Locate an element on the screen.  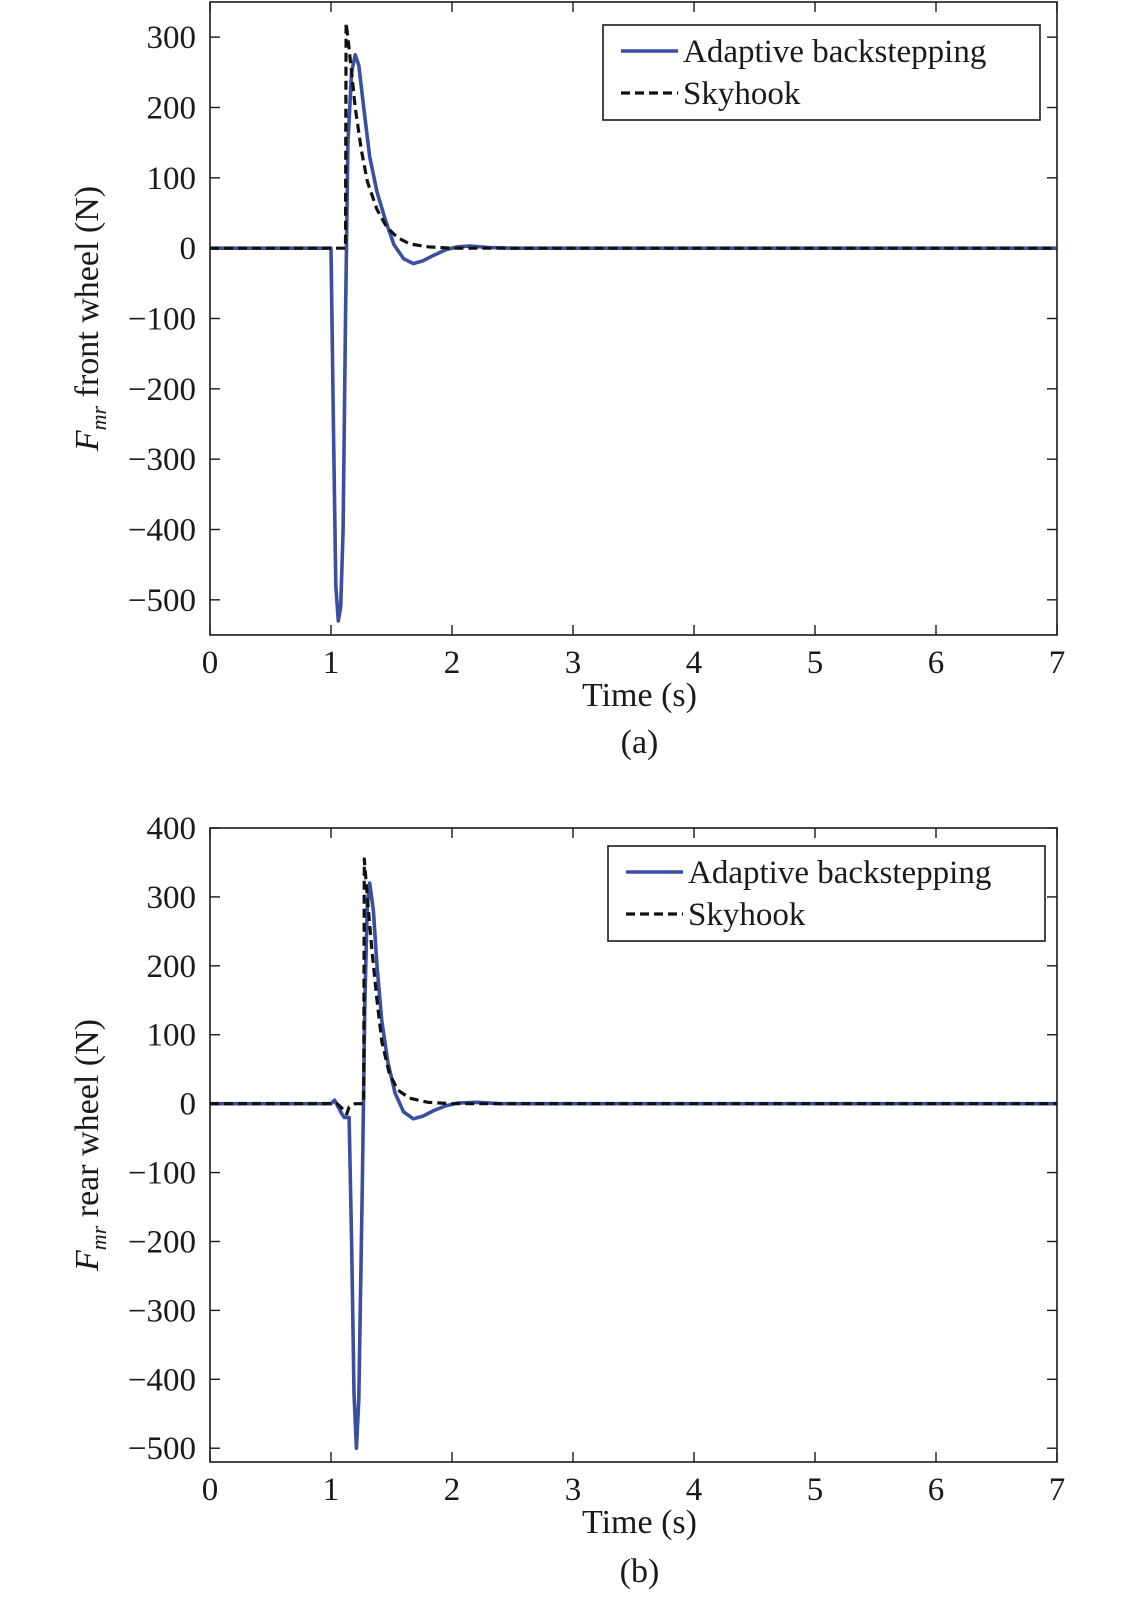
panel-label: (b) is located at coordinates (640, 1571).